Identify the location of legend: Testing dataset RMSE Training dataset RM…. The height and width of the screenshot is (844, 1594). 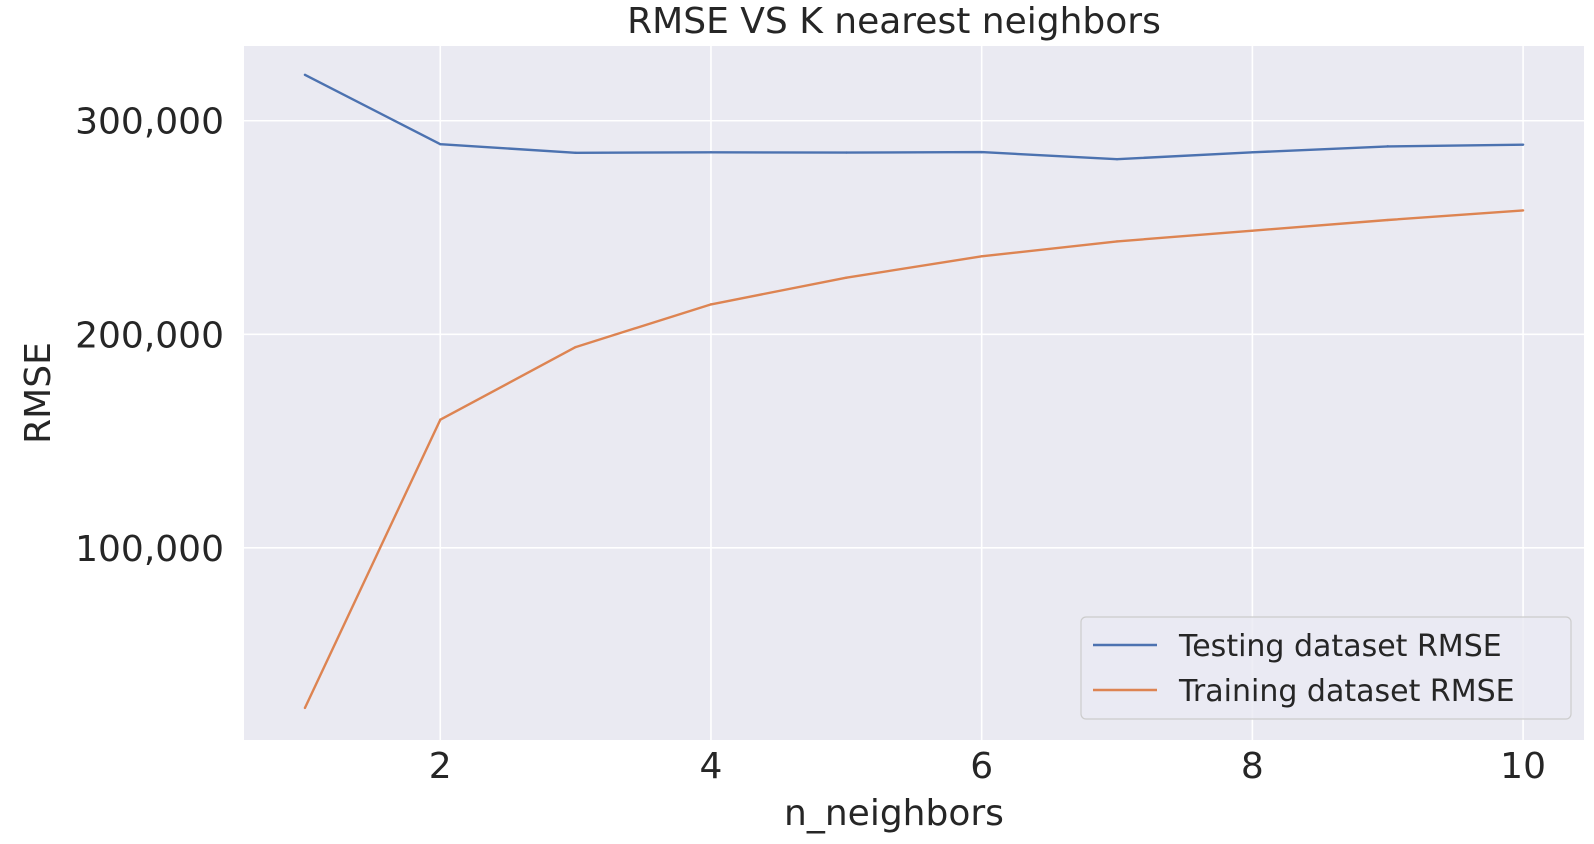
(1326, 668).